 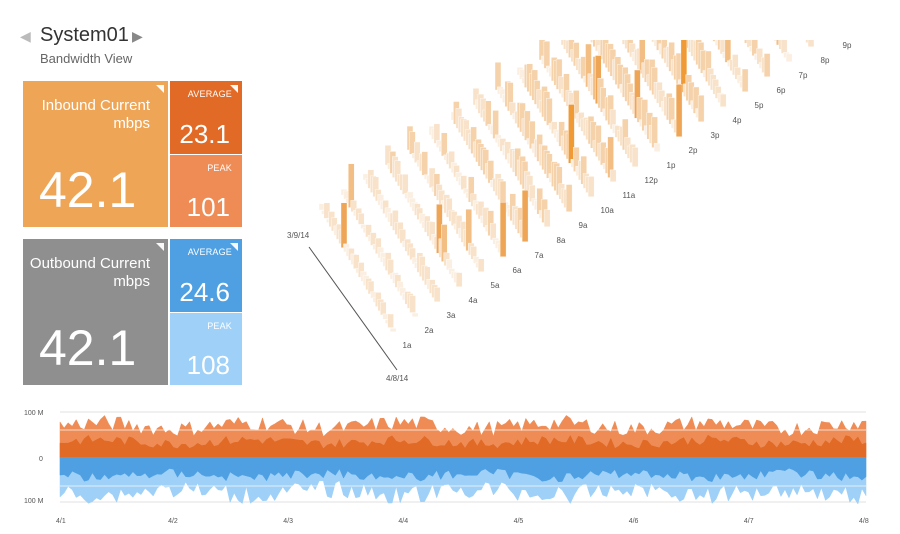 I want to click on hour-label: 1p, so click(x=671, y=165).